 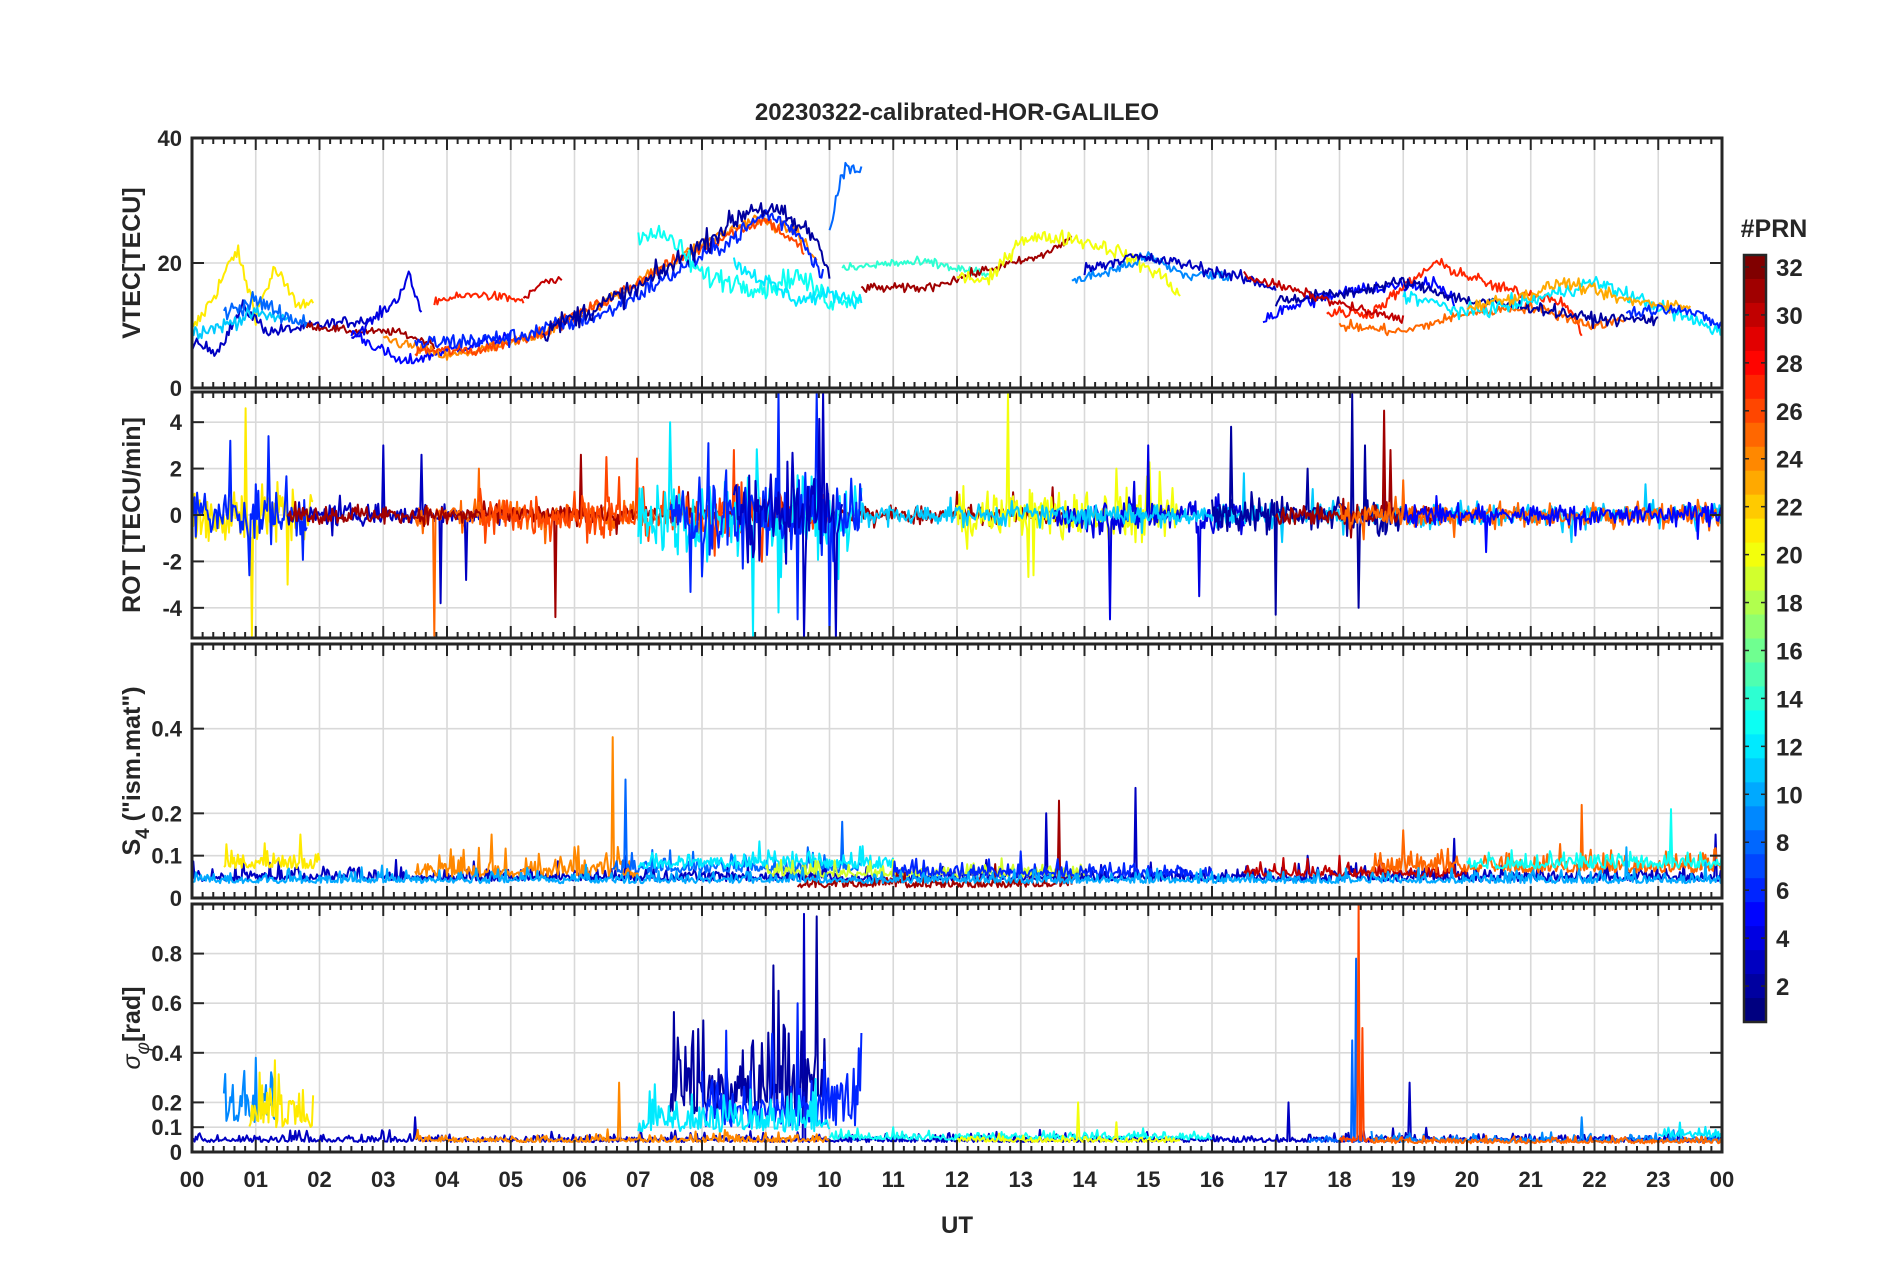 What do you see at coordinates (1789, 268) in the screenshot?
I see `colorbar-tick-label: 32` at bounding box center [1789, 268].